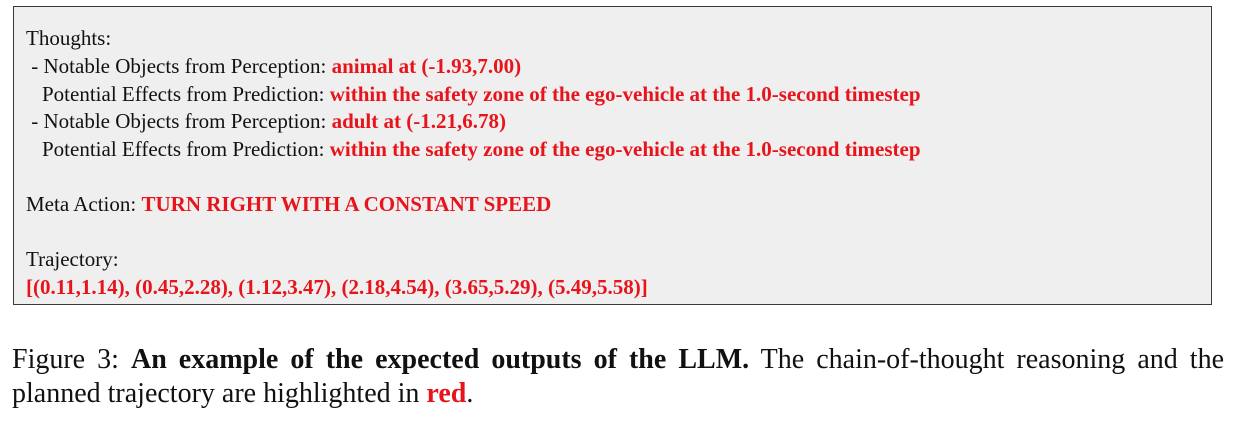  Describe the element at coordinates (470, 393) in the screenshot. I see `caption-end: .` at that location.